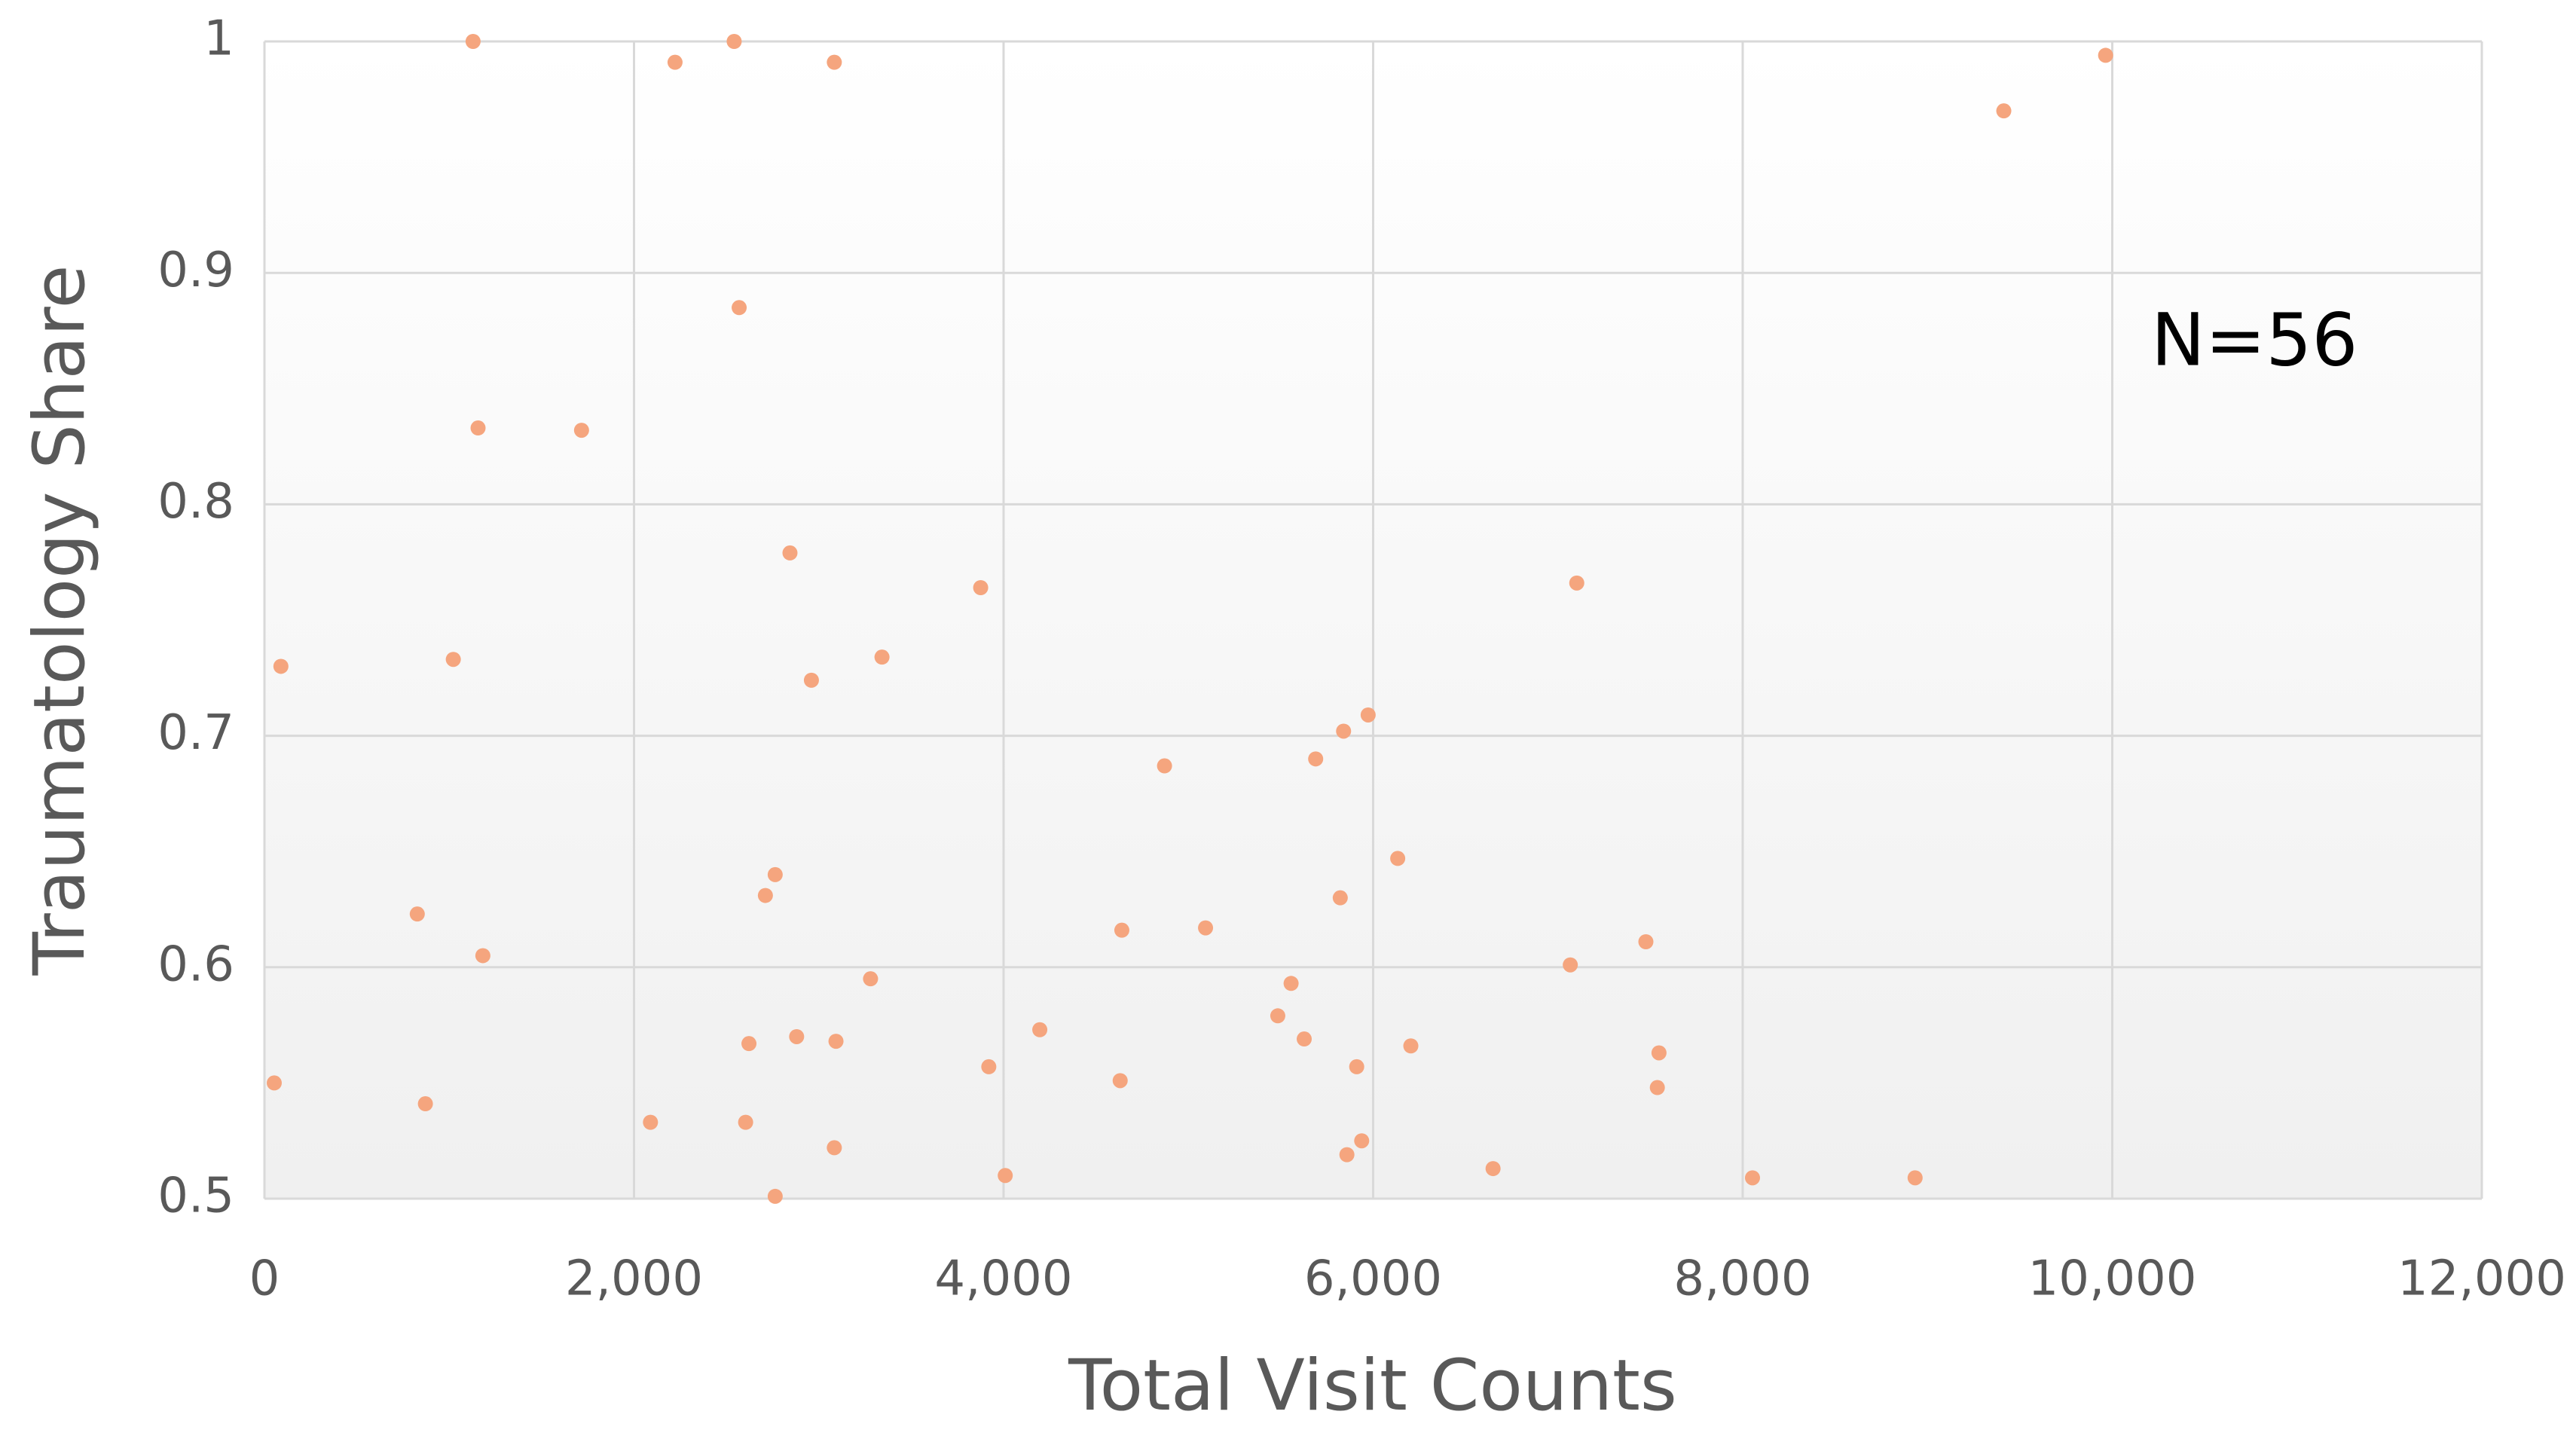  I want to click on y-axis-title: Traumatology Share, so click(60, 620).